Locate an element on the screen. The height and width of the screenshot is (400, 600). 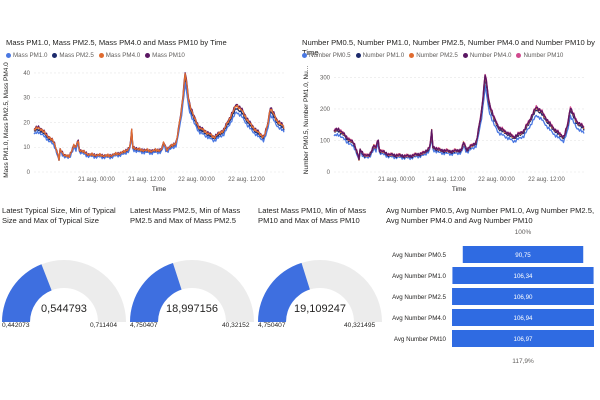
series-line-mass-pm10 is located at coordinates (159, 116).